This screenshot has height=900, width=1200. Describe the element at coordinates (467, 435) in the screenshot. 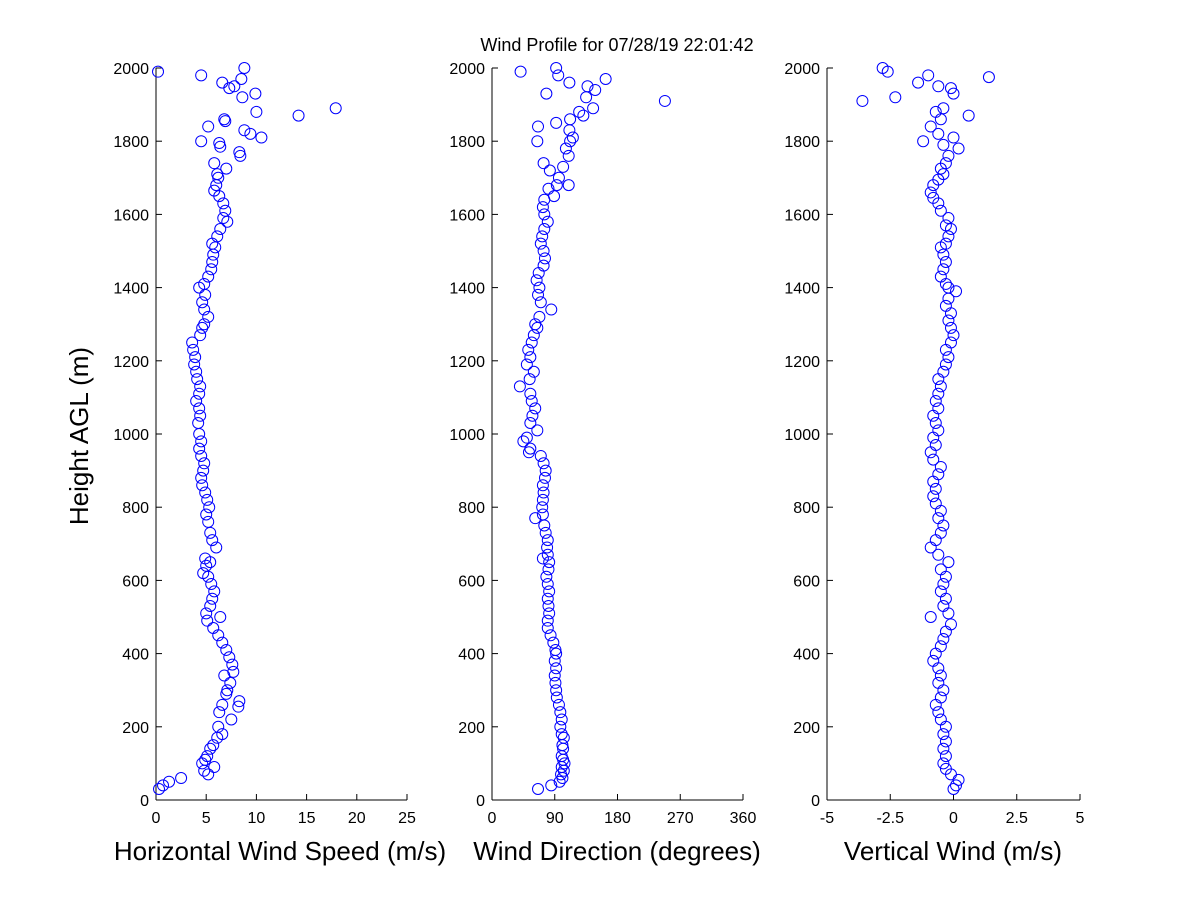

I see `direction-y-tick-label: 1000` at that location.